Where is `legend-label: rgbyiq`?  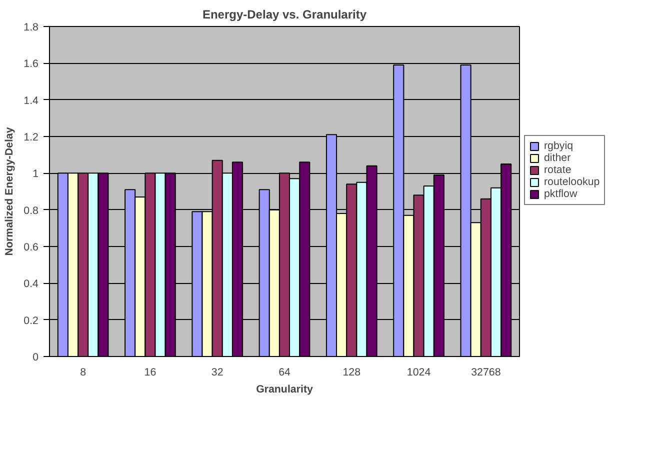
legend-label: rgbyiq is located at coordinates (559, 146).